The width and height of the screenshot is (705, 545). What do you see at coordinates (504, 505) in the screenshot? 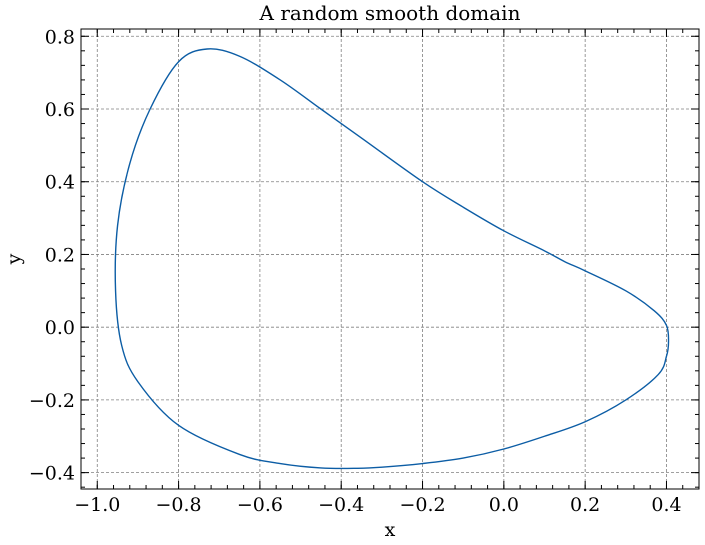
I see `x-tick-label-5: 0.0` at bounding box center [504, 505].